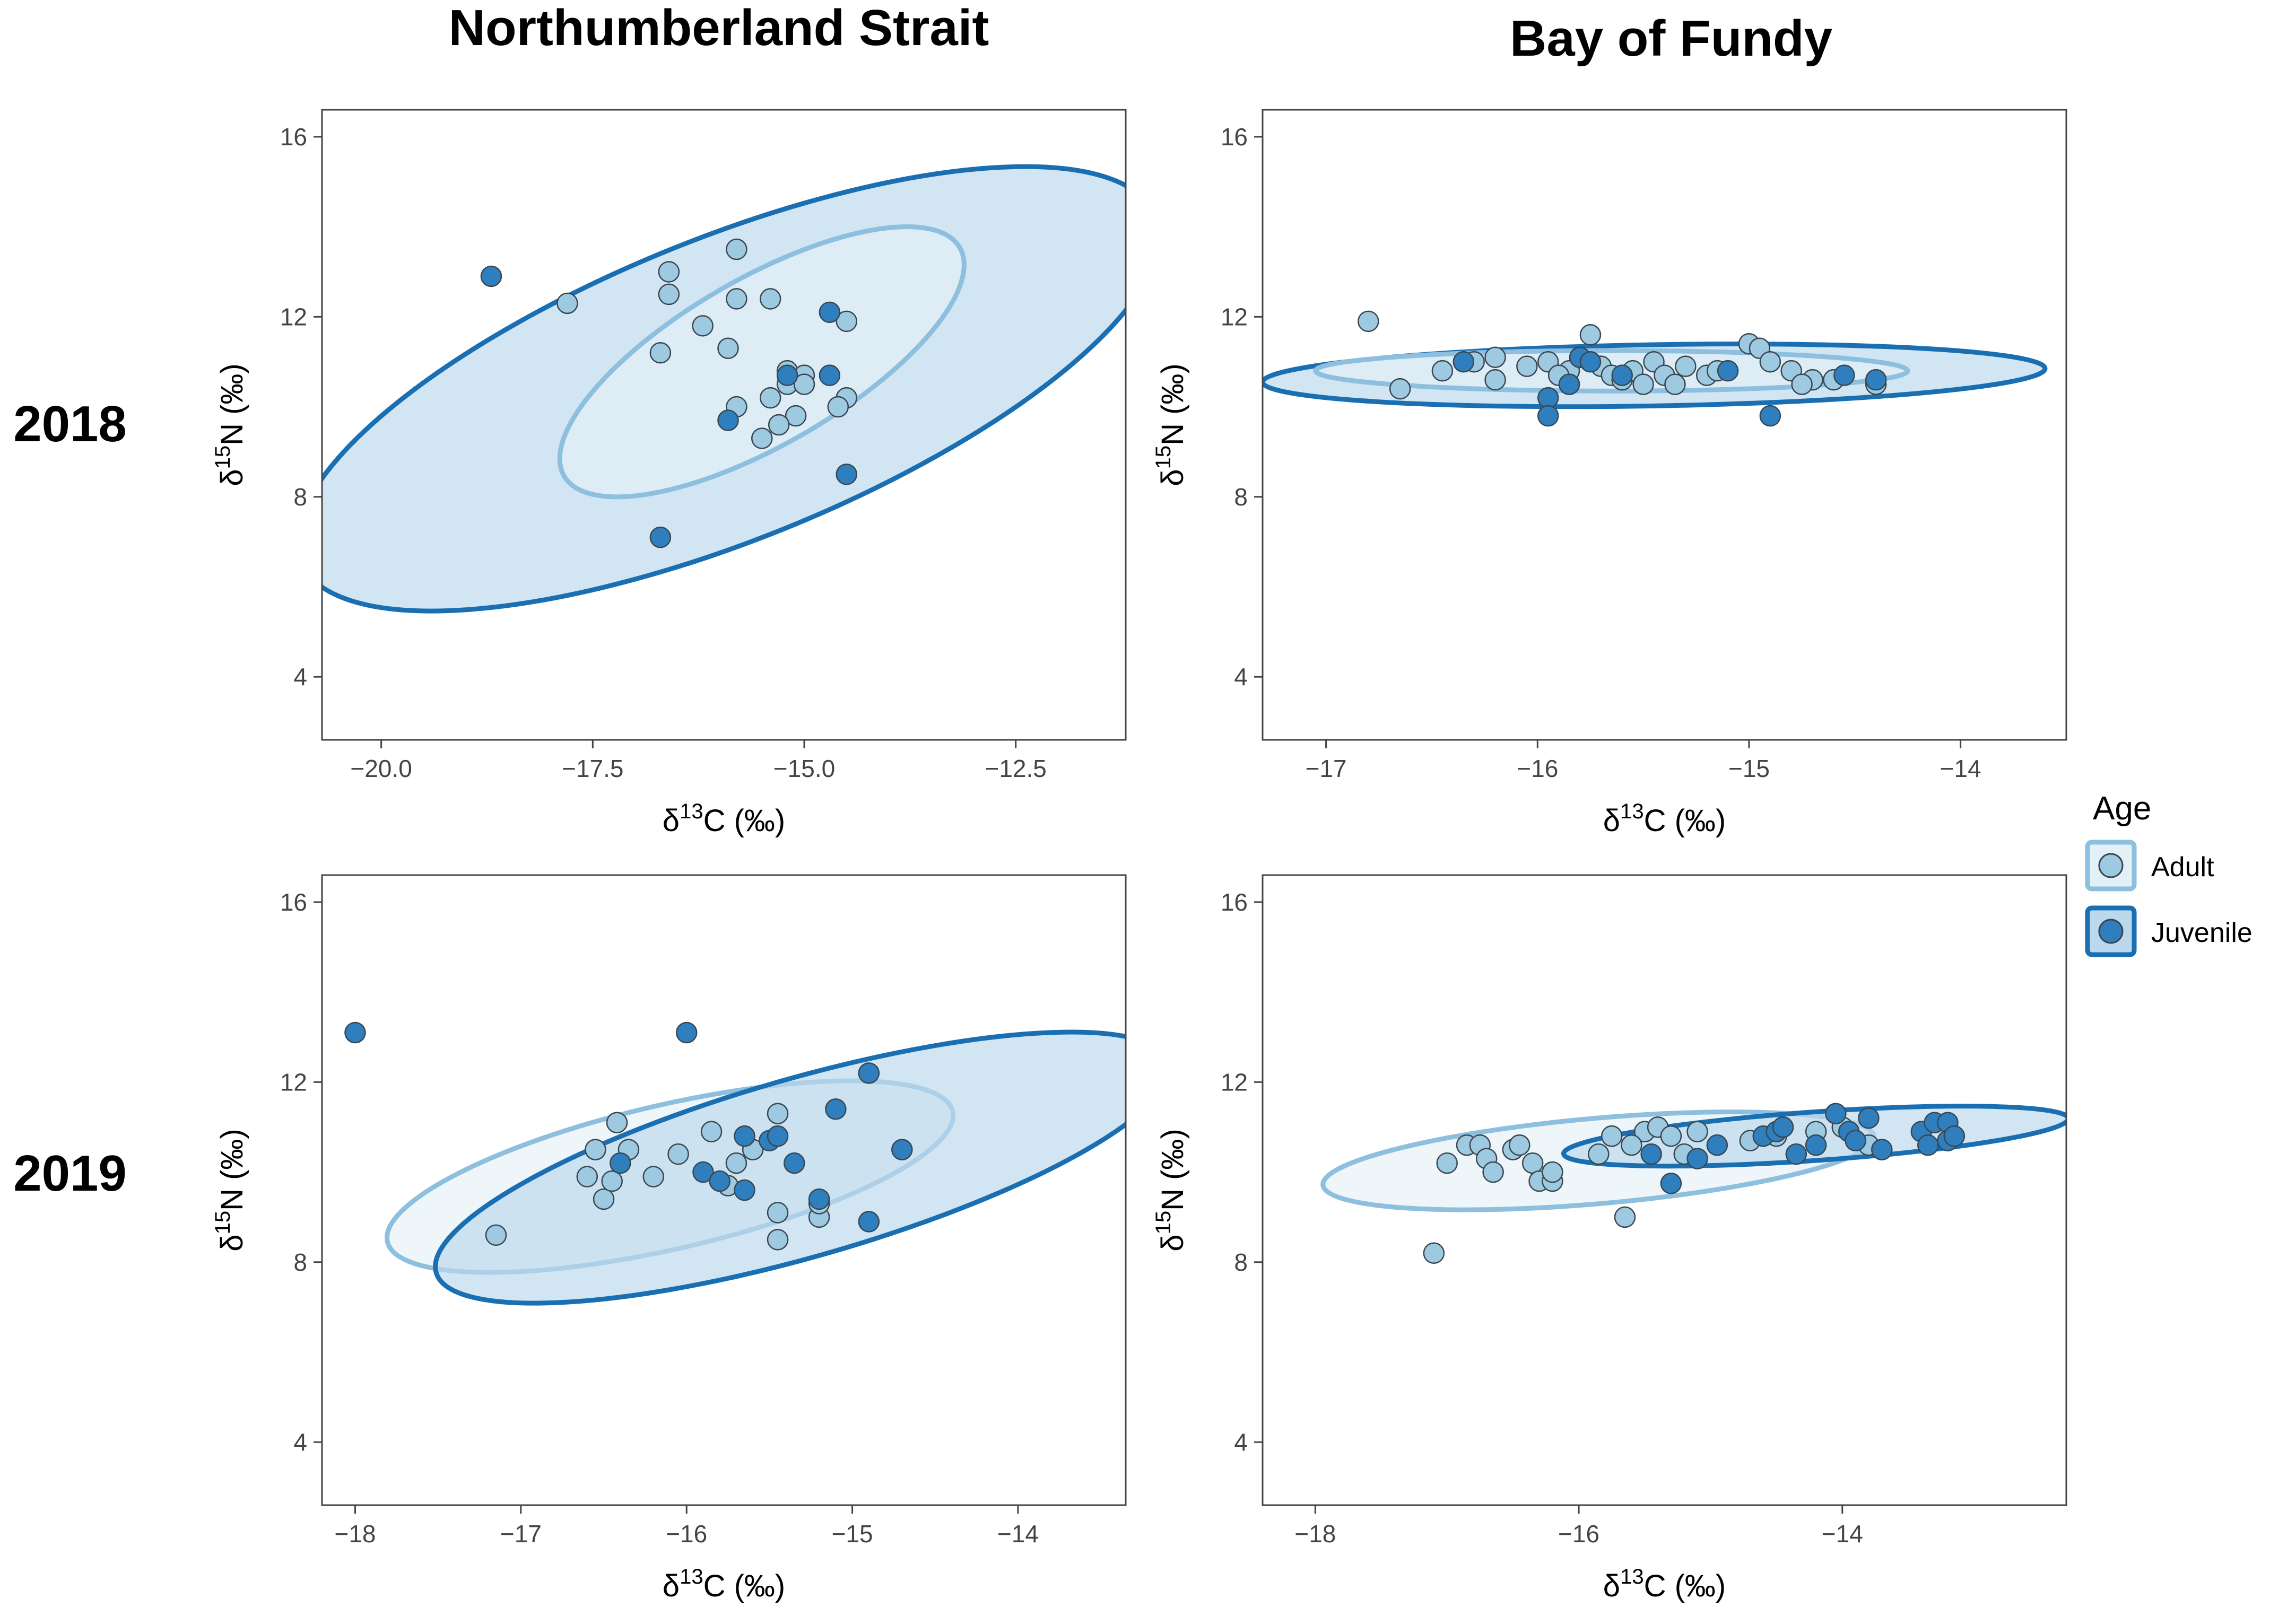  What do you see at coordinates (1315, 1534) in the screenshot?
I see `x-tick-label: −18` at bounding box center [1315, 1534].